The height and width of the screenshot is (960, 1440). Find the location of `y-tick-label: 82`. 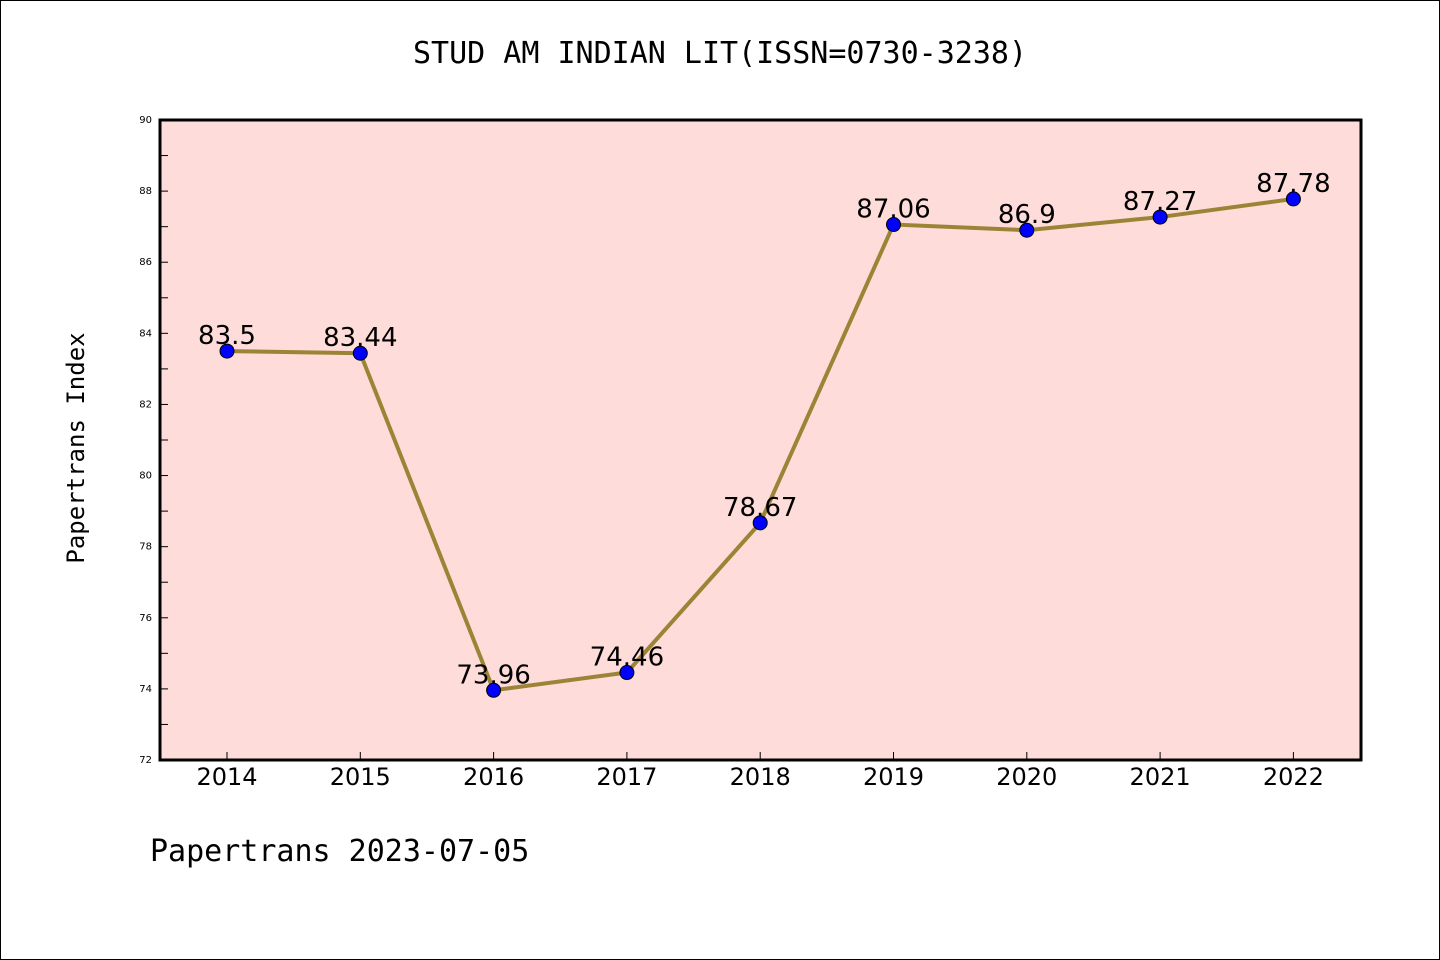

y-tick-label: 82 is located at coordinates (145, 404).